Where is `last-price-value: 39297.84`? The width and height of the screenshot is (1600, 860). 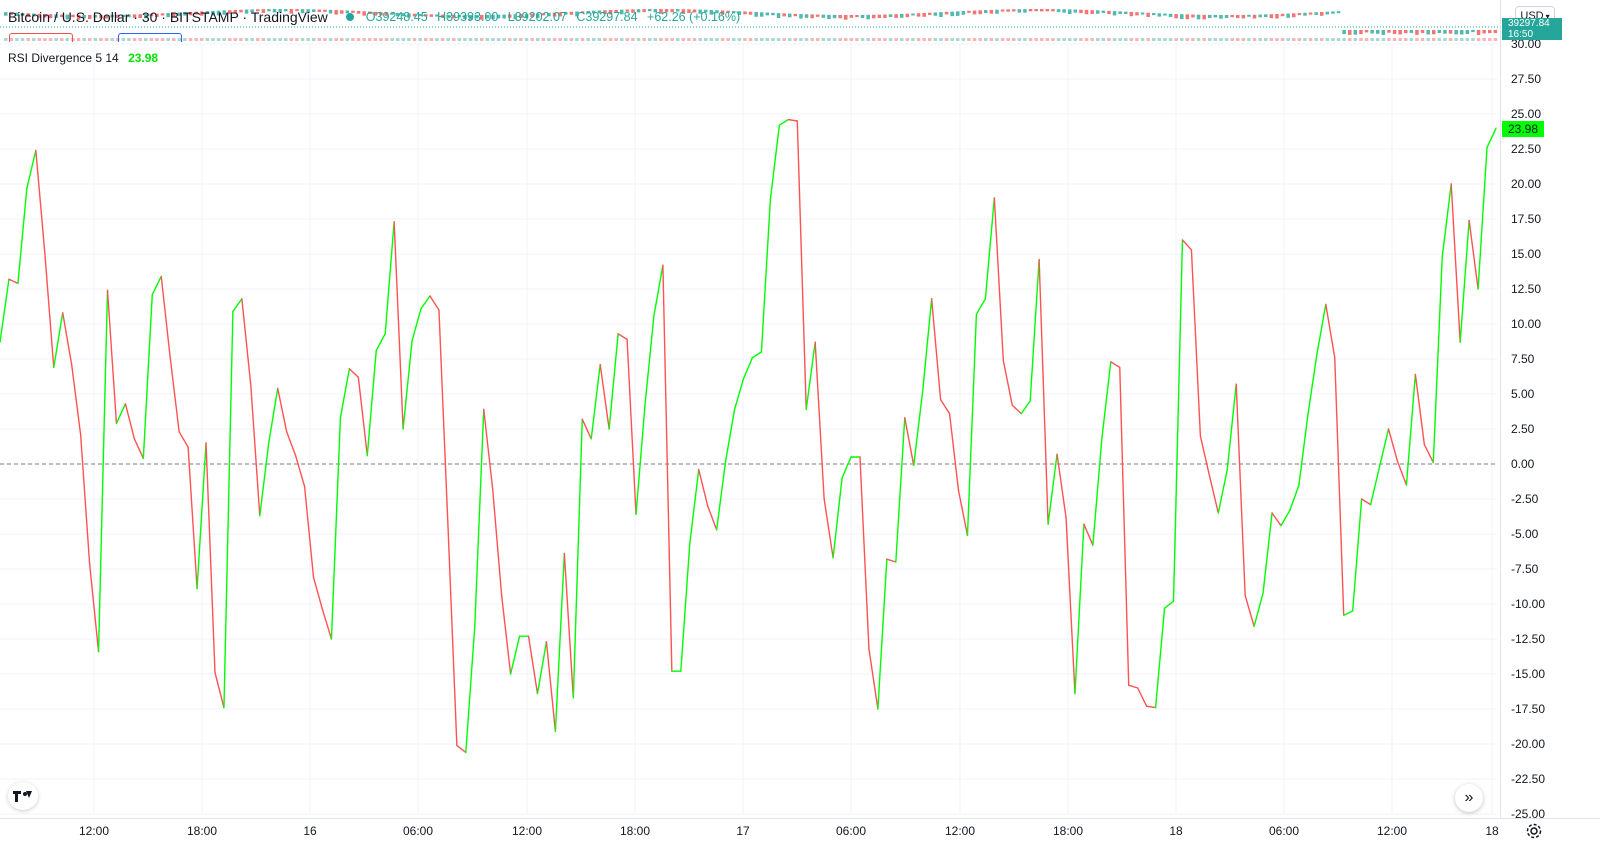 last-price-value: 39297.84 is located at coordinates (1529, 23).